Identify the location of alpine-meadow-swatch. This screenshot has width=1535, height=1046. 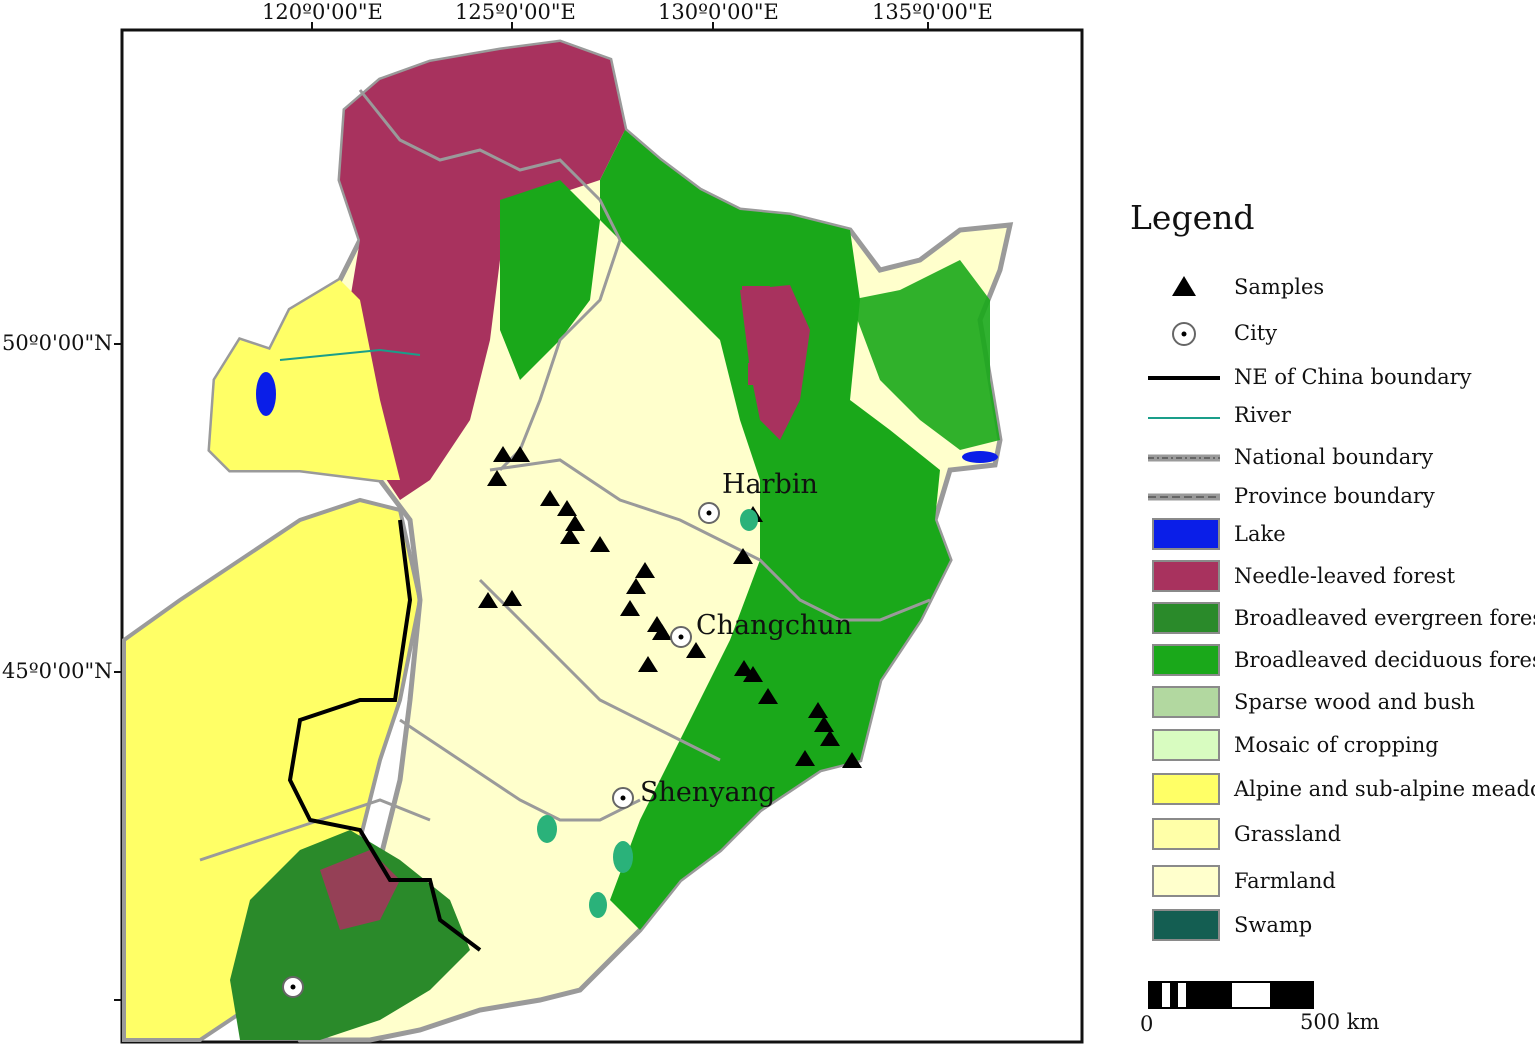
(1186, 789).